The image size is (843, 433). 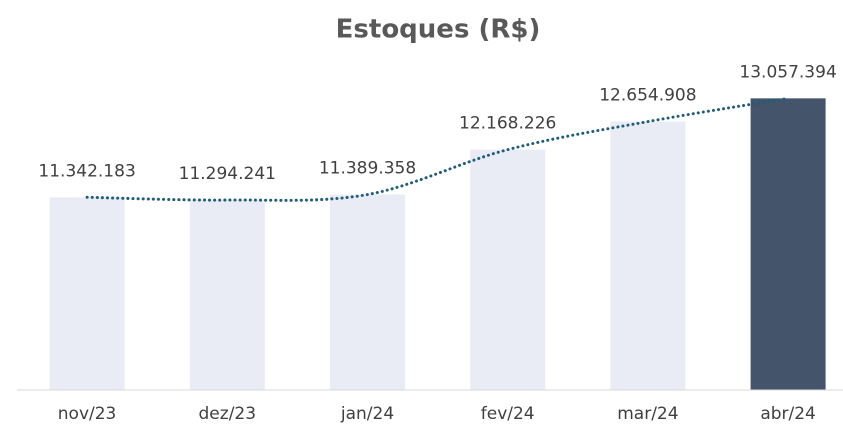 What do you see at coordinates (508, 414) in the screenshot?
I see `x-tick-label: fev/24` at bounding box center [508, 414].